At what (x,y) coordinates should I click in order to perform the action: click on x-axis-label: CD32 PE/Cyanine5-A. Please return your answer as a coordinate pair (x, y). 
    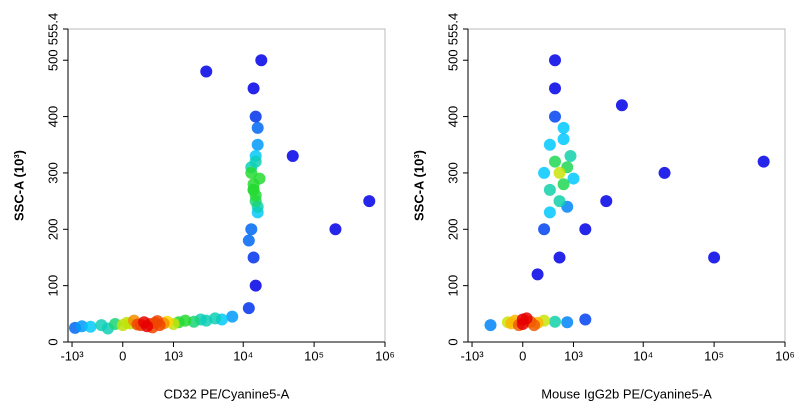
    Looking at the image, I should click on (227, 393).